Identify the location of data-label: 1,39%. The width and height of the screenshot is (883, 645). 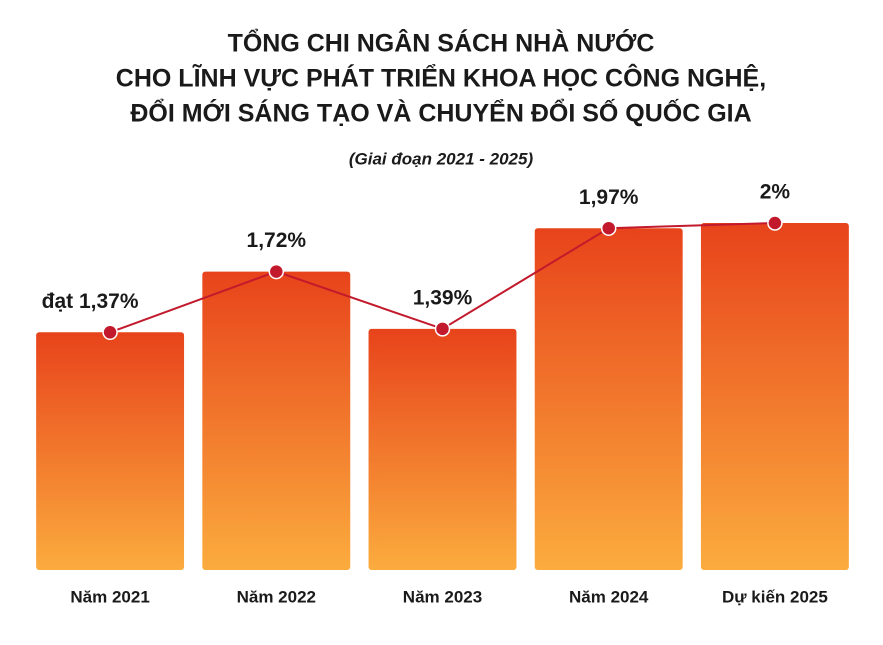
(443, 297).